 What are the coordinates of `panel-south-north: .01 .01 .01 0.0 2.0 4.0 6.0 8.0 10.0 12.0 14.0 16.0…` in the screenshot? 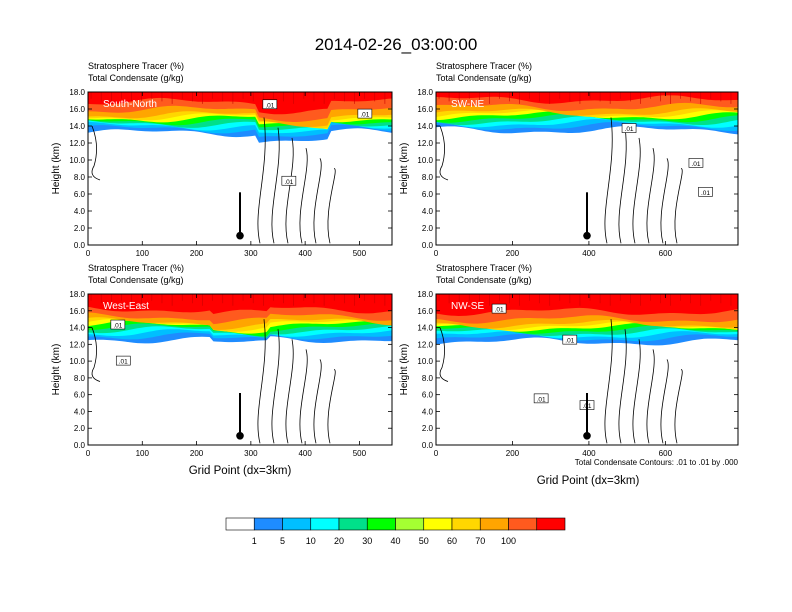 It's located at (222, 159).